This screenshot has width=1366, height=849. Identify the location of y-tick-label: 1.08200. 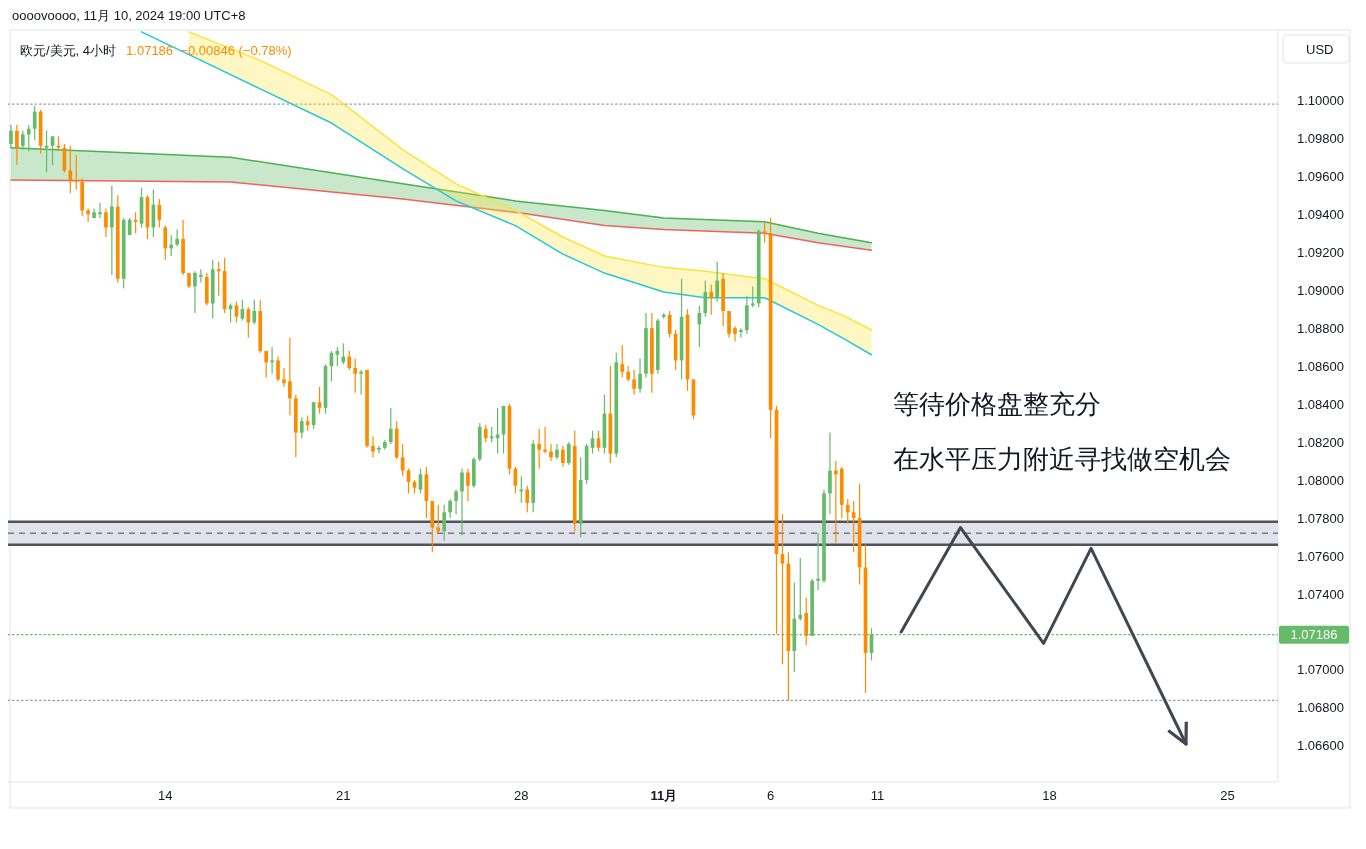
(1320, 442).